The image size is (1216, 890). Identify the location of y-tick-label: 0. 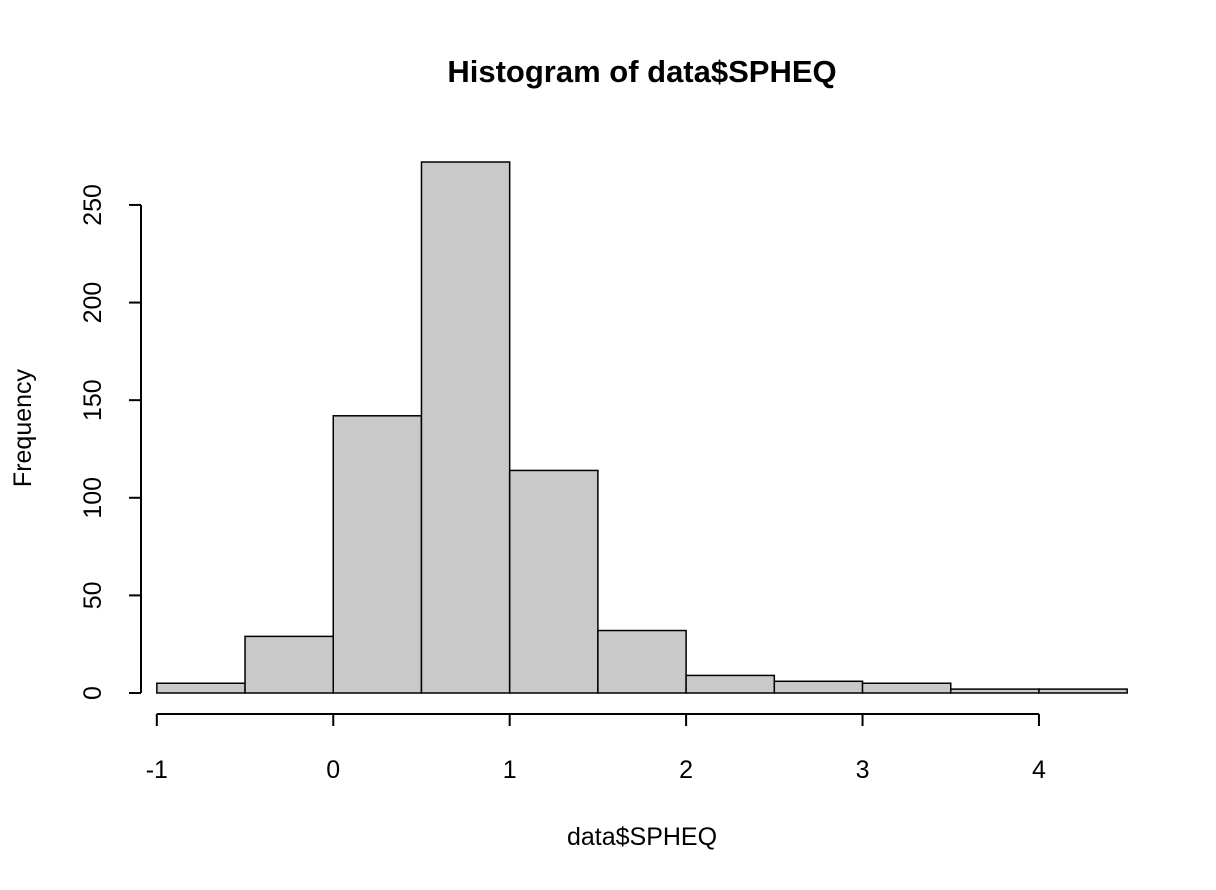
(93, 693).